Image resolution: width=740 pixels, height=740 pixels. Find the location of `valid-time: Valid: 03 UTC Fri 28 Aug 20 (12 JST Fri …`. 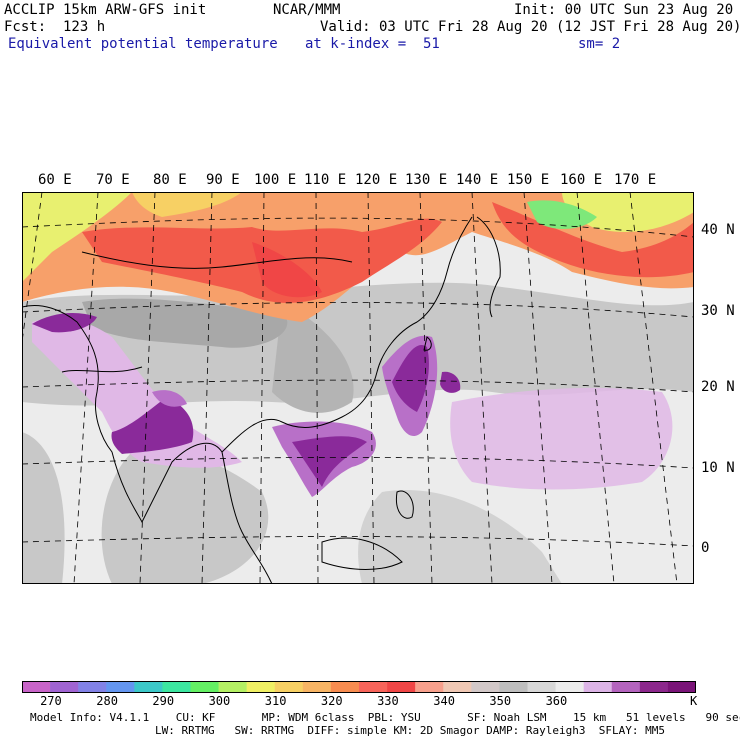

valid-time: Valid: 03 UTC Fri 28 Aug 20 (12 JST Fri … is located at coordinates (530, 27).